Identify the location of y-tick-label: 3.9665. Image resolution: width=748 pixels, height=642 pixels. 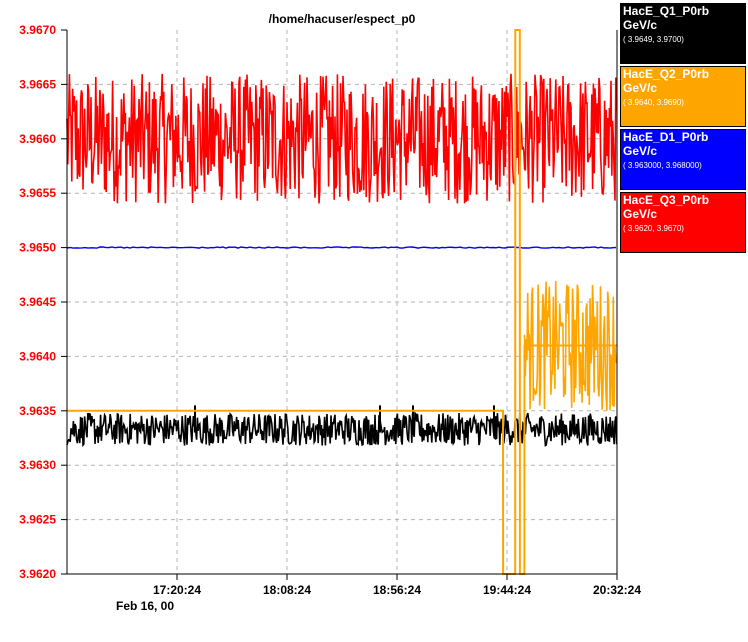
(37, 84).